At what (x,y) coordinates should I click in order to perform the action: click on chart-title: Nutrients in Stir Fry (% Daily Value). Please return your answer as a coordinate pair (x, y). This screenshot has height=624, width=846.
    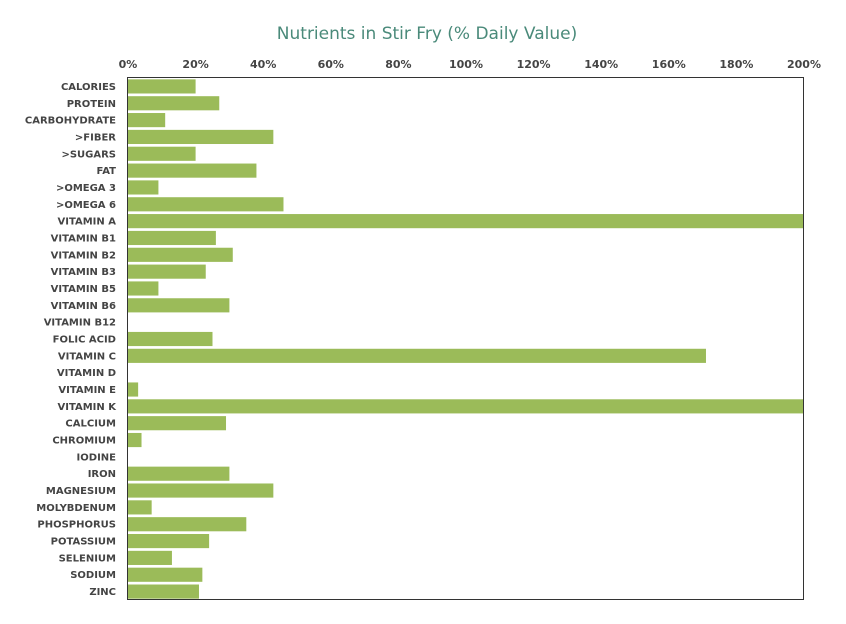
    Looking at the image, I should click on (427, 34).